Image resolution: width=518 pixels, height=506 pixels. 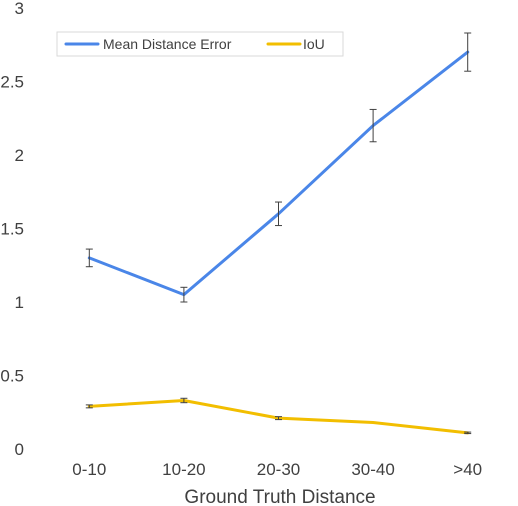 What do you see at coordinates (314, 44) in the screenshot?
I see `legend-label: IoU` at bounding box center [314, 44].